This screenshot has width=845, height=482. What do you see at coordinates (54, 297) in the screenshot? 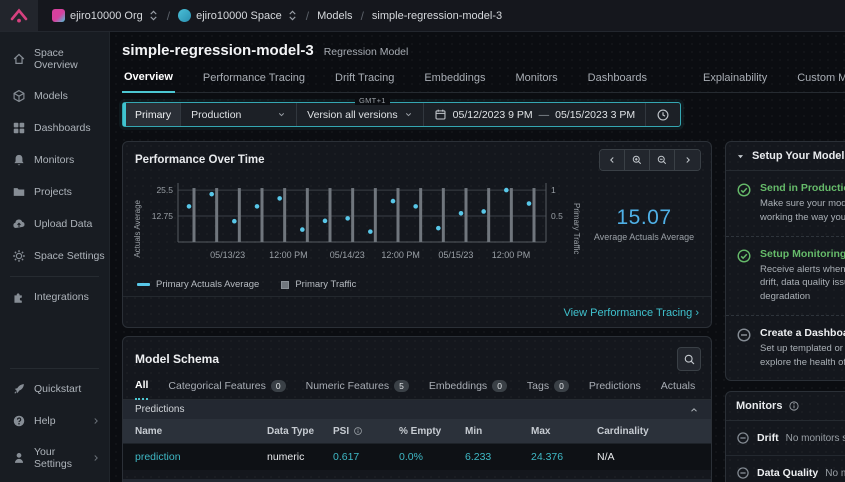
I see `sidebar-item-integrations: Integrations` at bounding box center [54, 297].